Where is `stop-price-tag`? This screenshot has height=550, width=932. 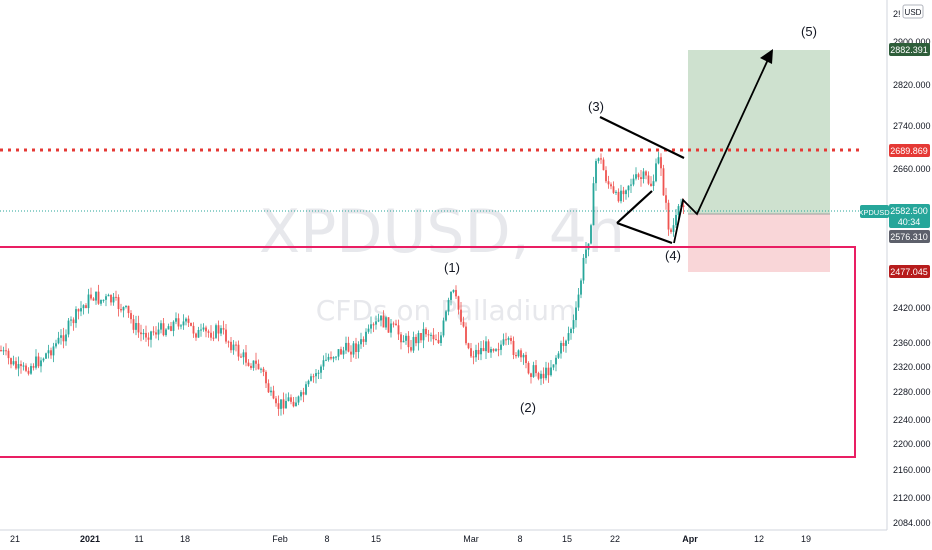 stop-price-tag is located at coordinates (909, 271).